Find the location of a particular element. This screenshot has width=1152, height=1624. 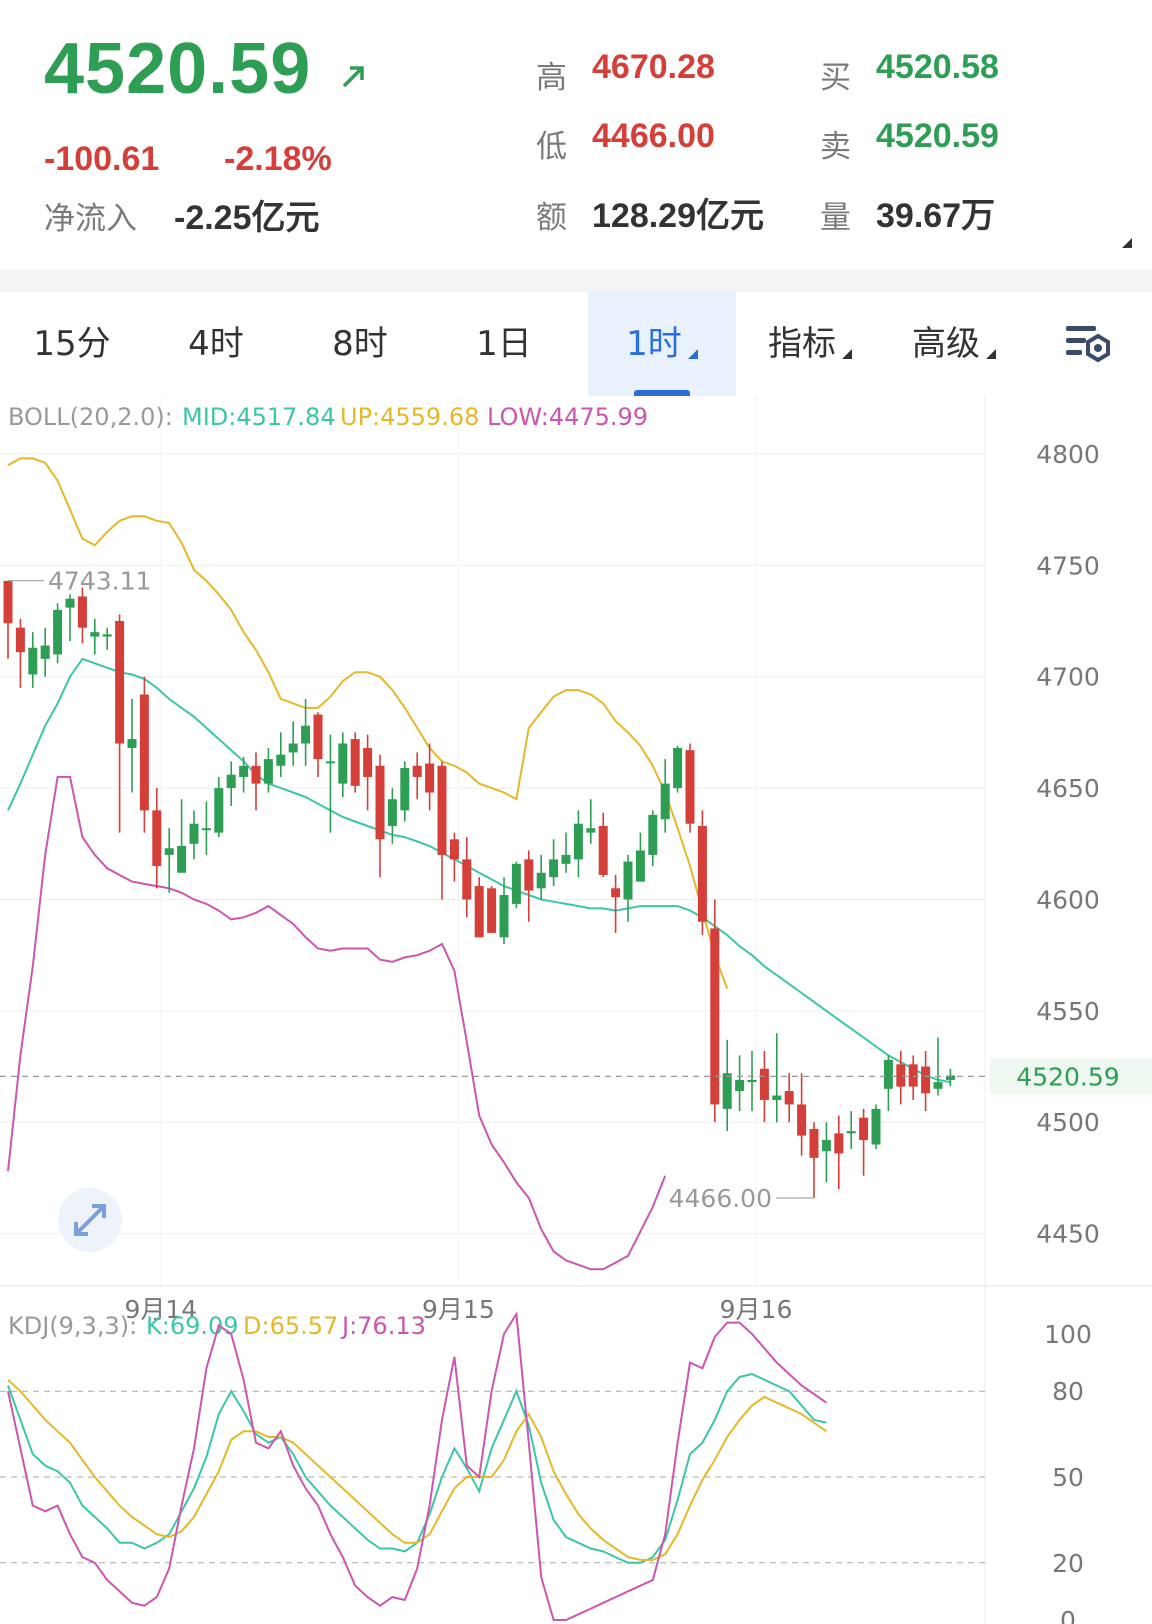

timeframe-tabs: 15分 4时 8时 1日 1时 指标 高级 is located at coordinates (576, 344).